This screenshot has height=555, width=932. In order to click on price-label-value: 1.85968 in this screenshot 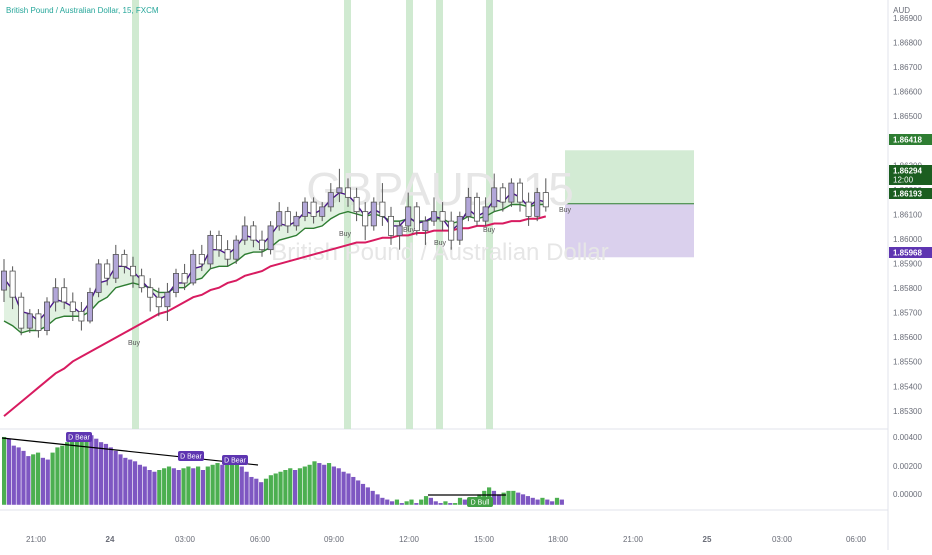, I will do `click(907, 253)`.